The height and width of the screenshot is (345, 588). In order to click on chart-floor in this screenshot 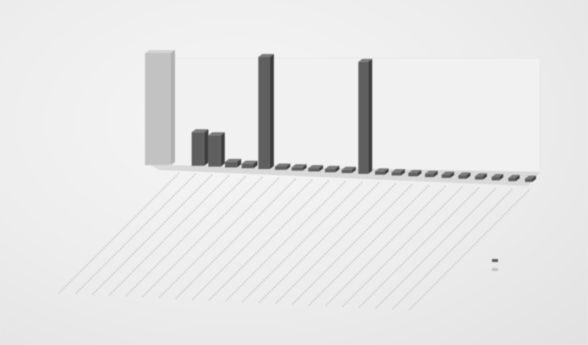, I will do `click(345, 175)`.